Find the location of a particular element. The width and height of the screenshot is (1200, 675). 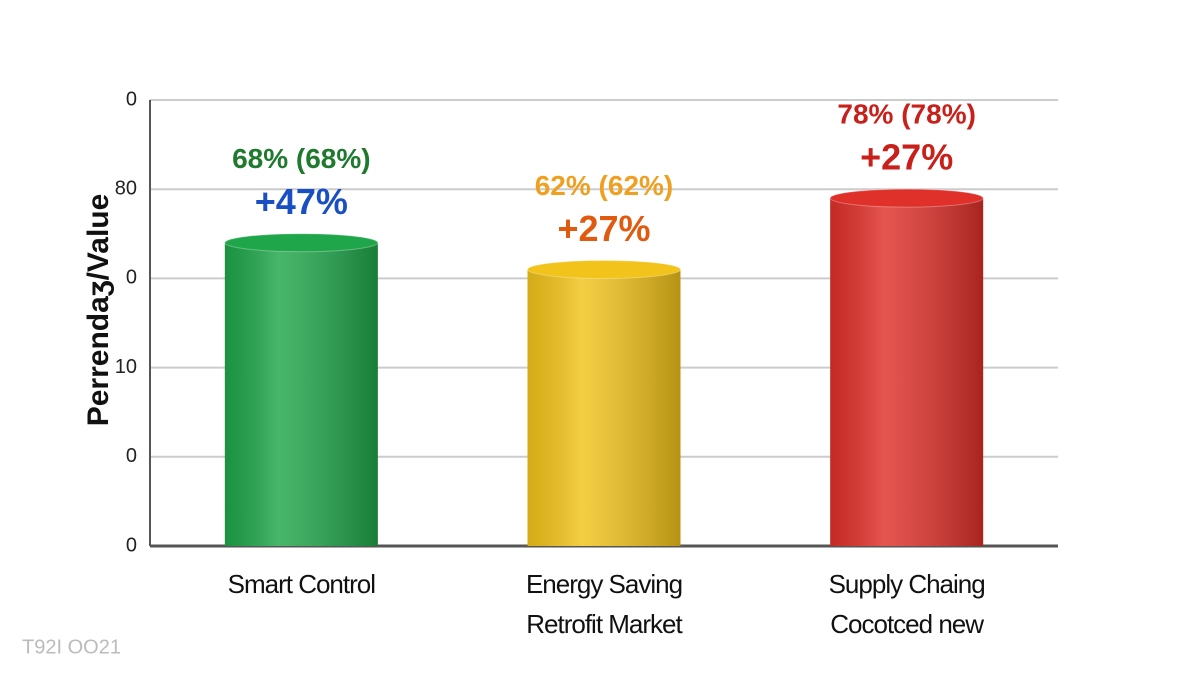

y-tick-label: 10 is located at coordinates (126, 367).